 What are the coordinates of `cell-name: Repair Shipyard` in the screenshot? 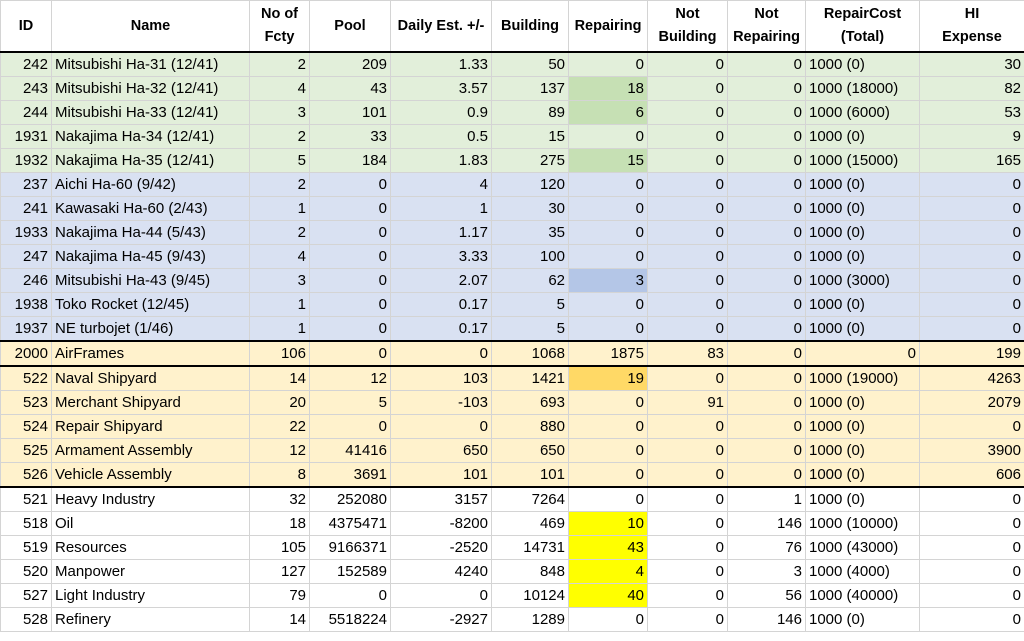 It's located at (150, 426).